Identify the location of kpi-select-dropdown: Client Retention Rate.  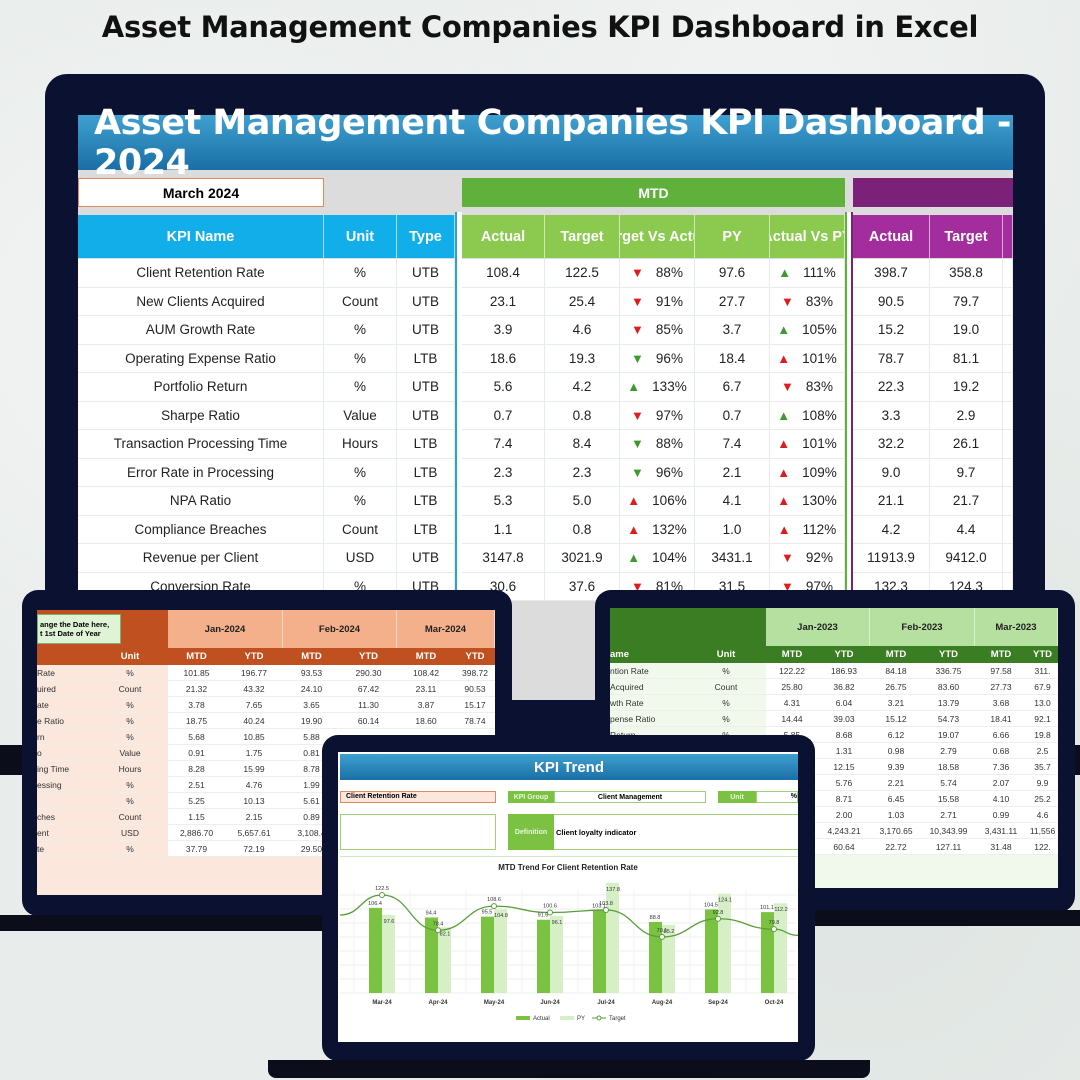
(418, 797).